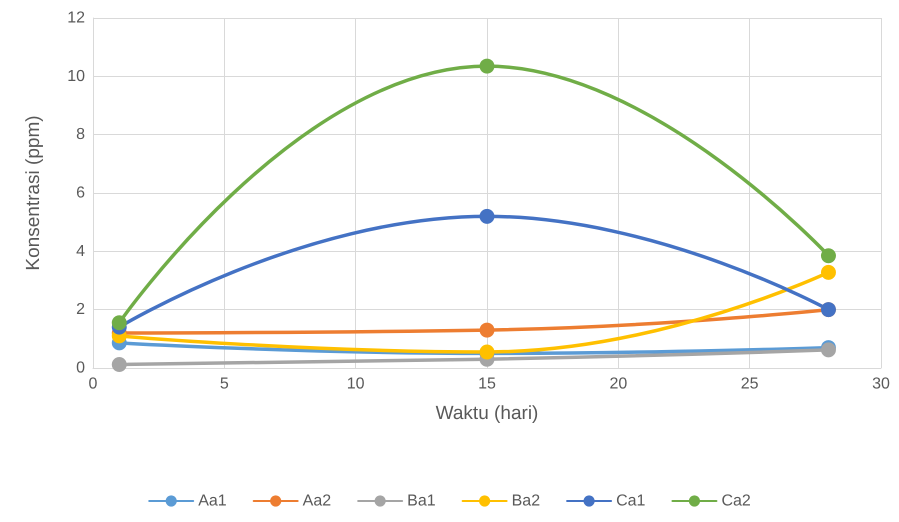  What do you see at coordinates (421, 501) in the screenshot?
I see `legend-label: Ba1` at bounding box center [421, 501].